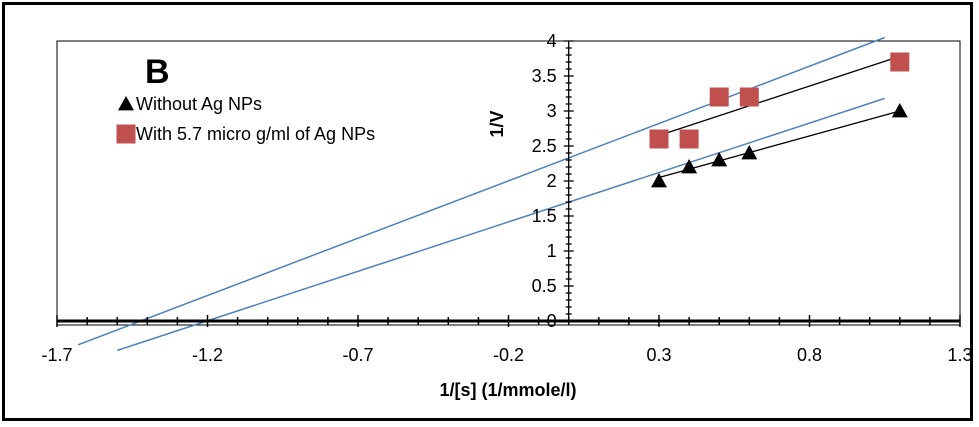  What do you see at coordinates (959, 355) in the screenshot?
I see `x-tick-label: 1.3` at bounding box center [959, 355].